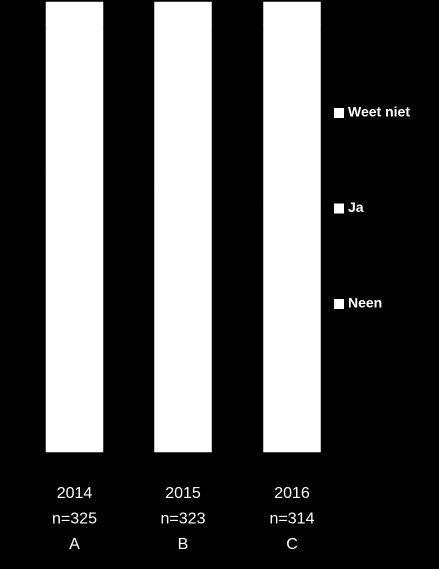 Image resolution: width=439 pixels, height=569 pixels. Describe the element at coordinates (365, 303) in the screenshot. I see `legend-label: Neen` at that location.